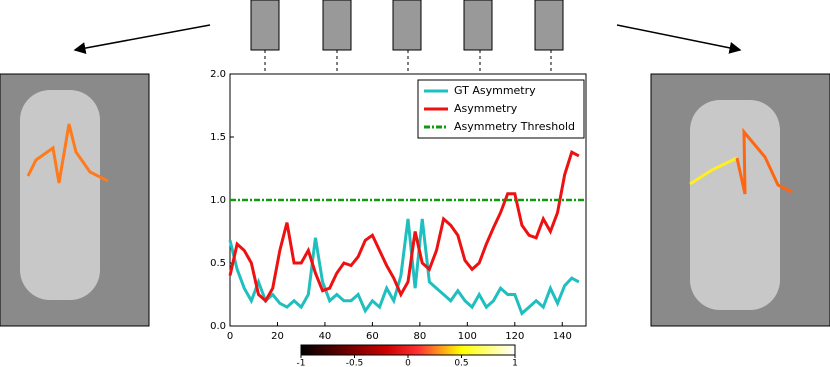 The width and height of the screenshot is (830, 367). Describe the element at coordinates (355, 363) in the screenshot. I see `colorbar-tick-label: -0.5` at that location.